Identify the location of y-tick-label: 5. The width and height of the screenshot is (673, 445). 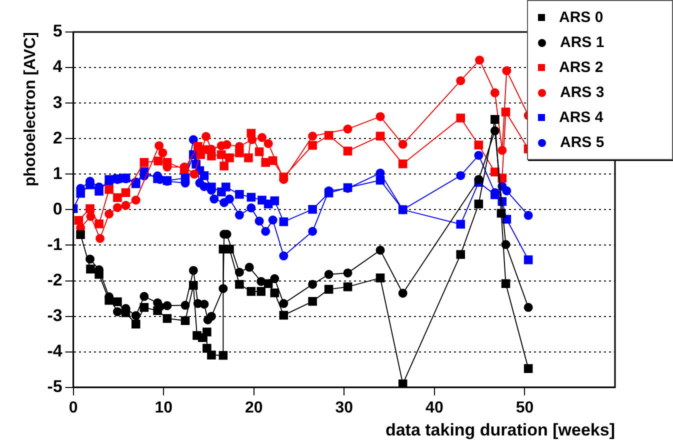
(57, 31).